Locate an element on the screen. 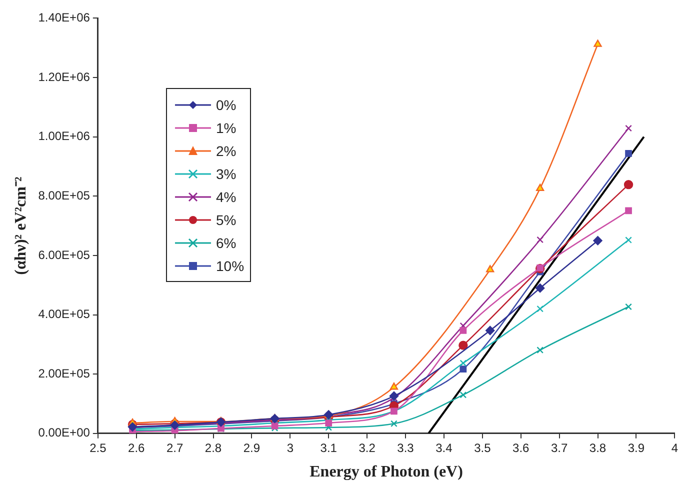 Image resolution: width=689 pixels, height=494 pixels. y-tick-label: 8.00E+05 is located at coordinates (64, 195).